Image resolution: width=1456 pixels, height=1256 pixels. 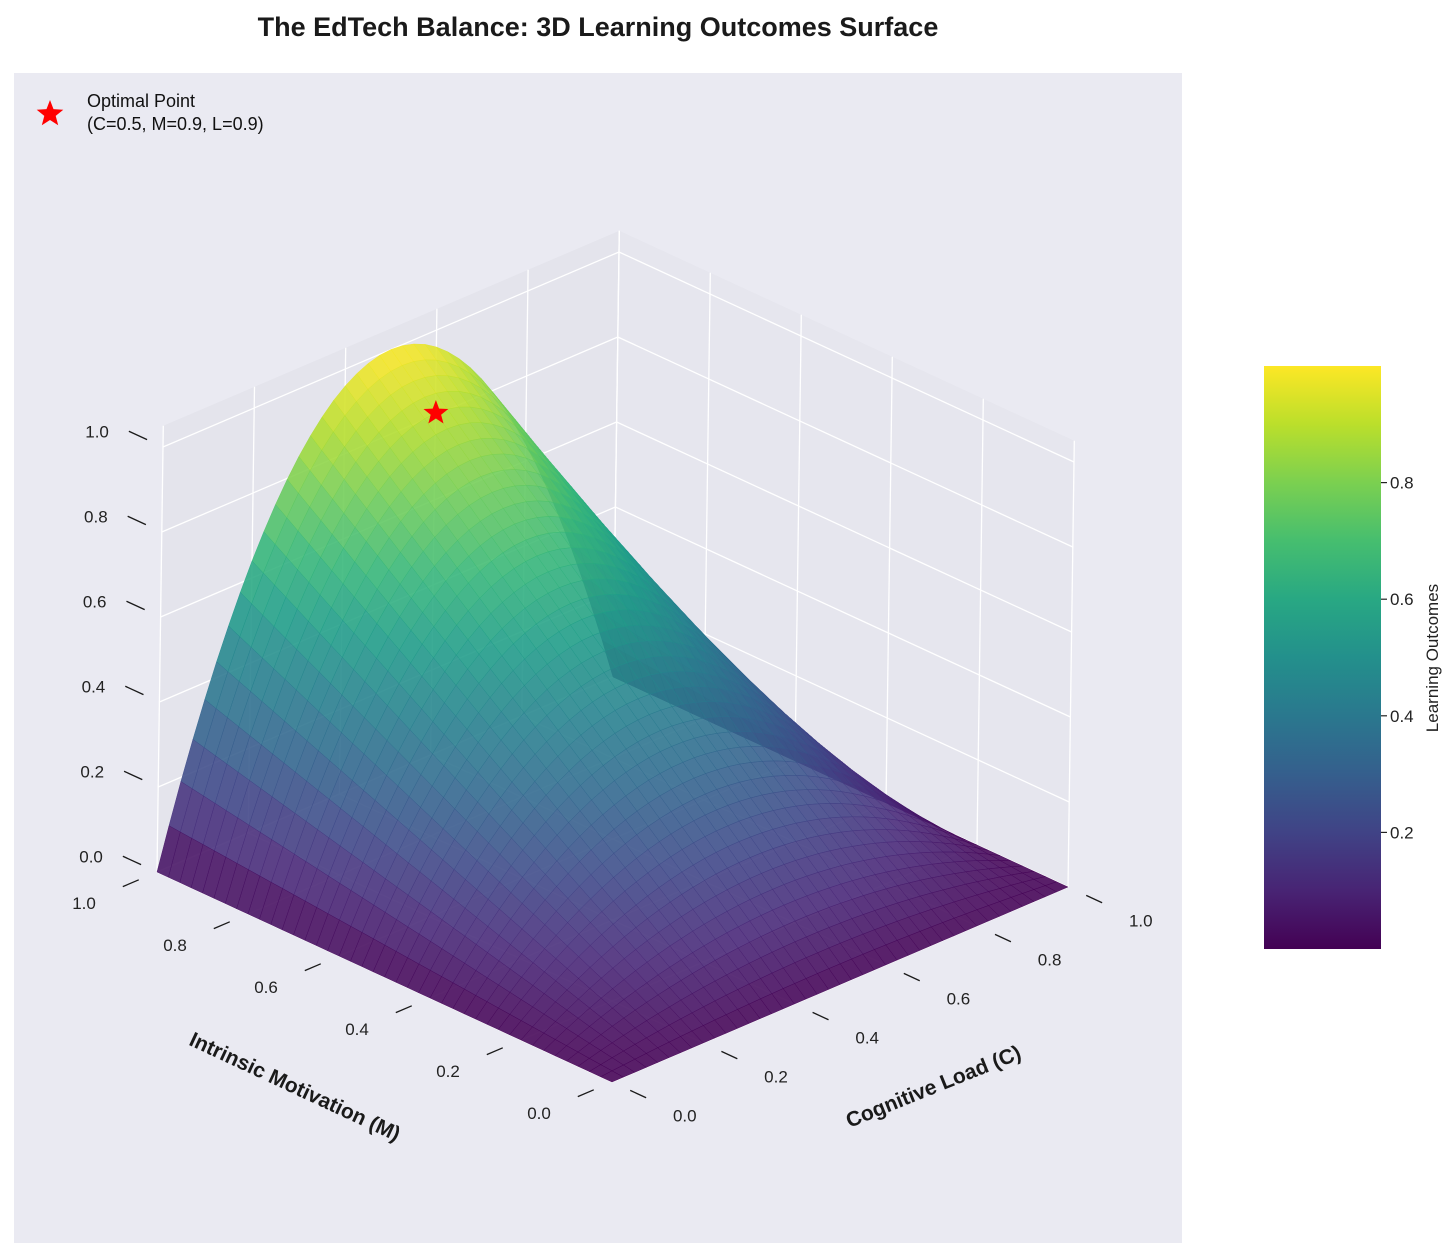 I want to click on z-tick-label: 0.2, so click(x=92, y=771).